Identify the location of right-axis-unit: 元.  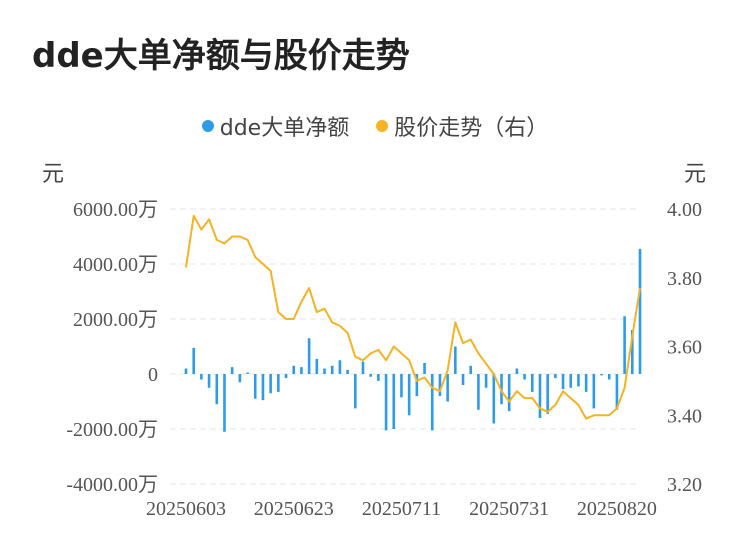
(695, 174).